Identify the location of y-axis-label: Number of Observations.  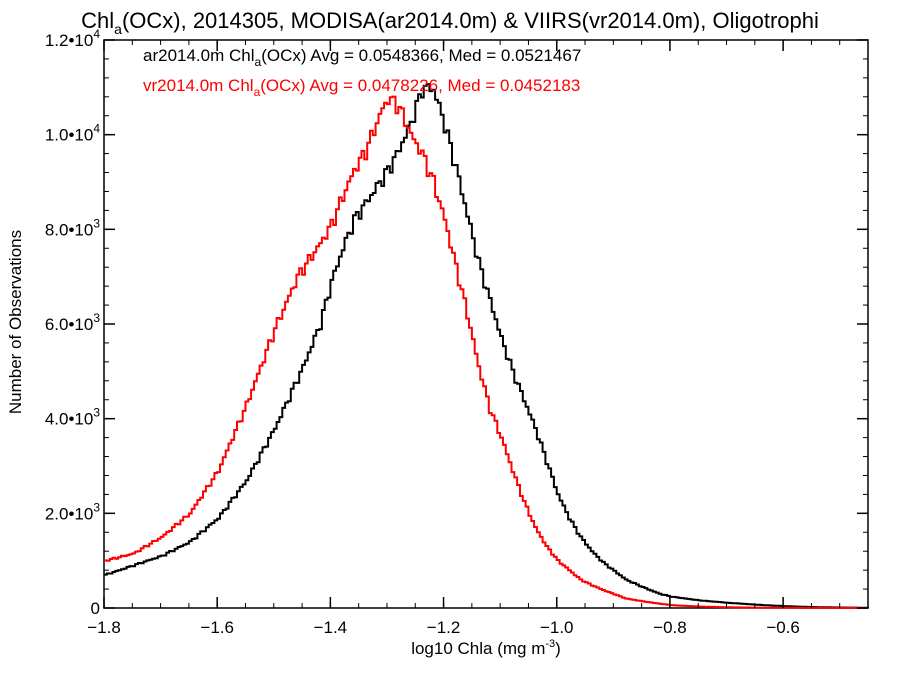
(15, 322).